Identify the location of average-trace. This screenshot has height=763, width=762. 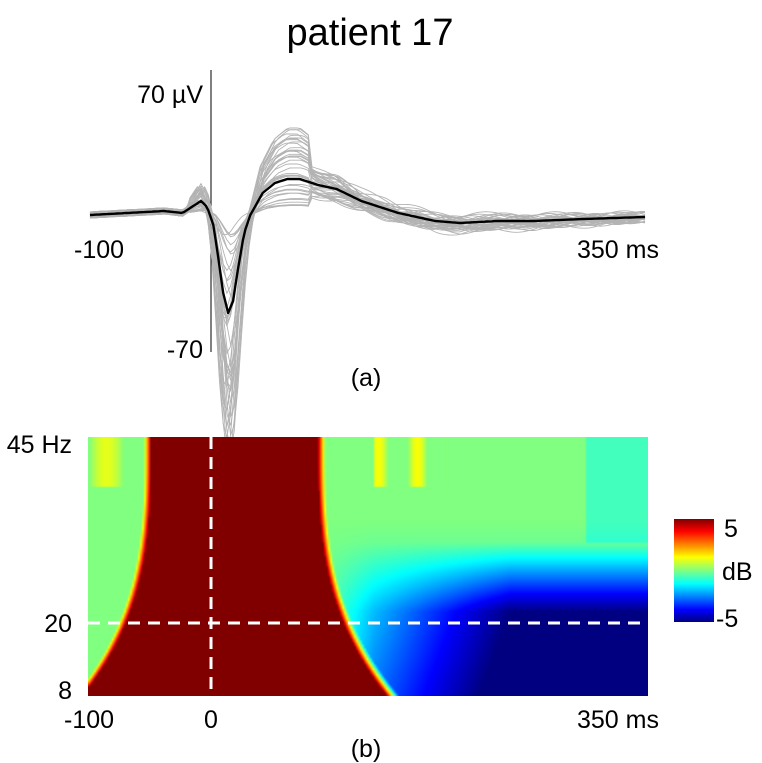
(367, 246).